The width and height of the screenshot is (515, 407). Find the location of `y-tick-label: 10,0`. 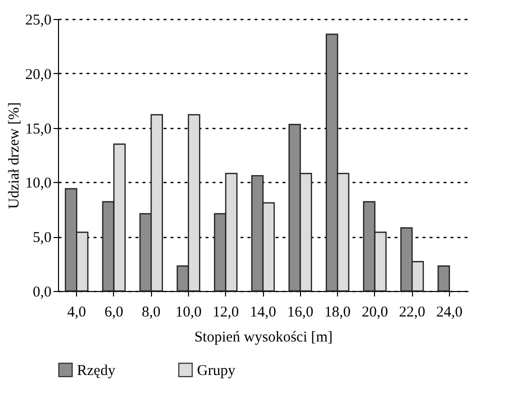

y-tick-label: 10,0 is located at coordinates (38, 184).